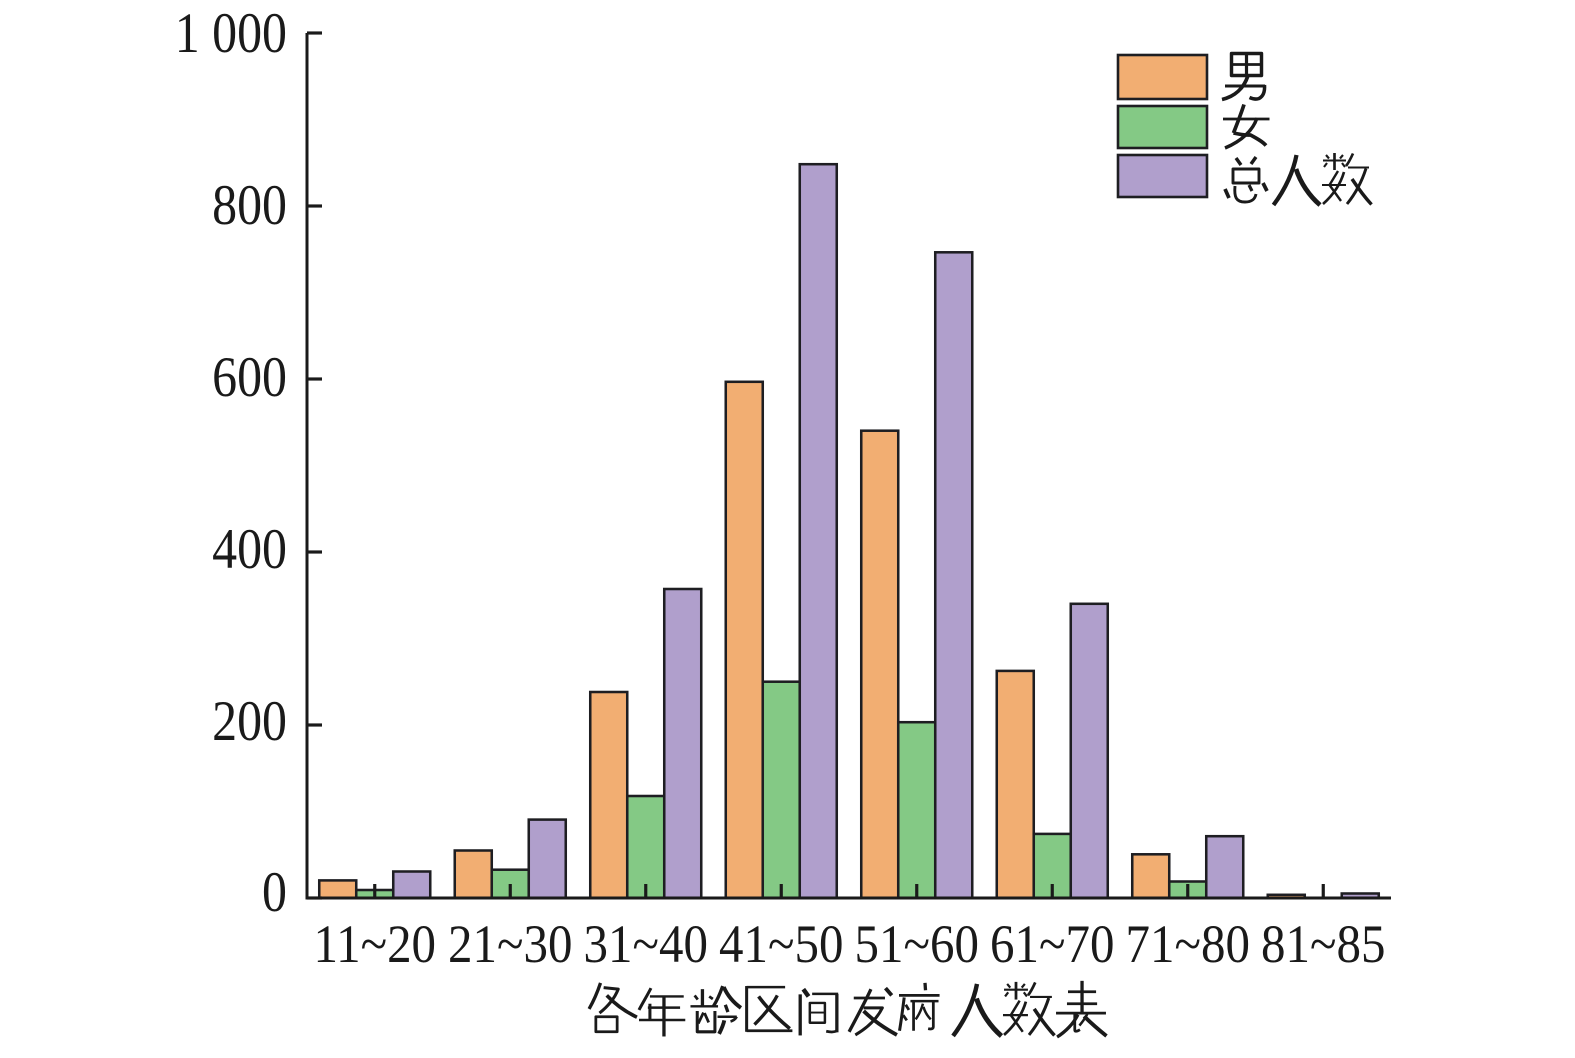  I want to click on svg-text: 0, so click(274, 892).